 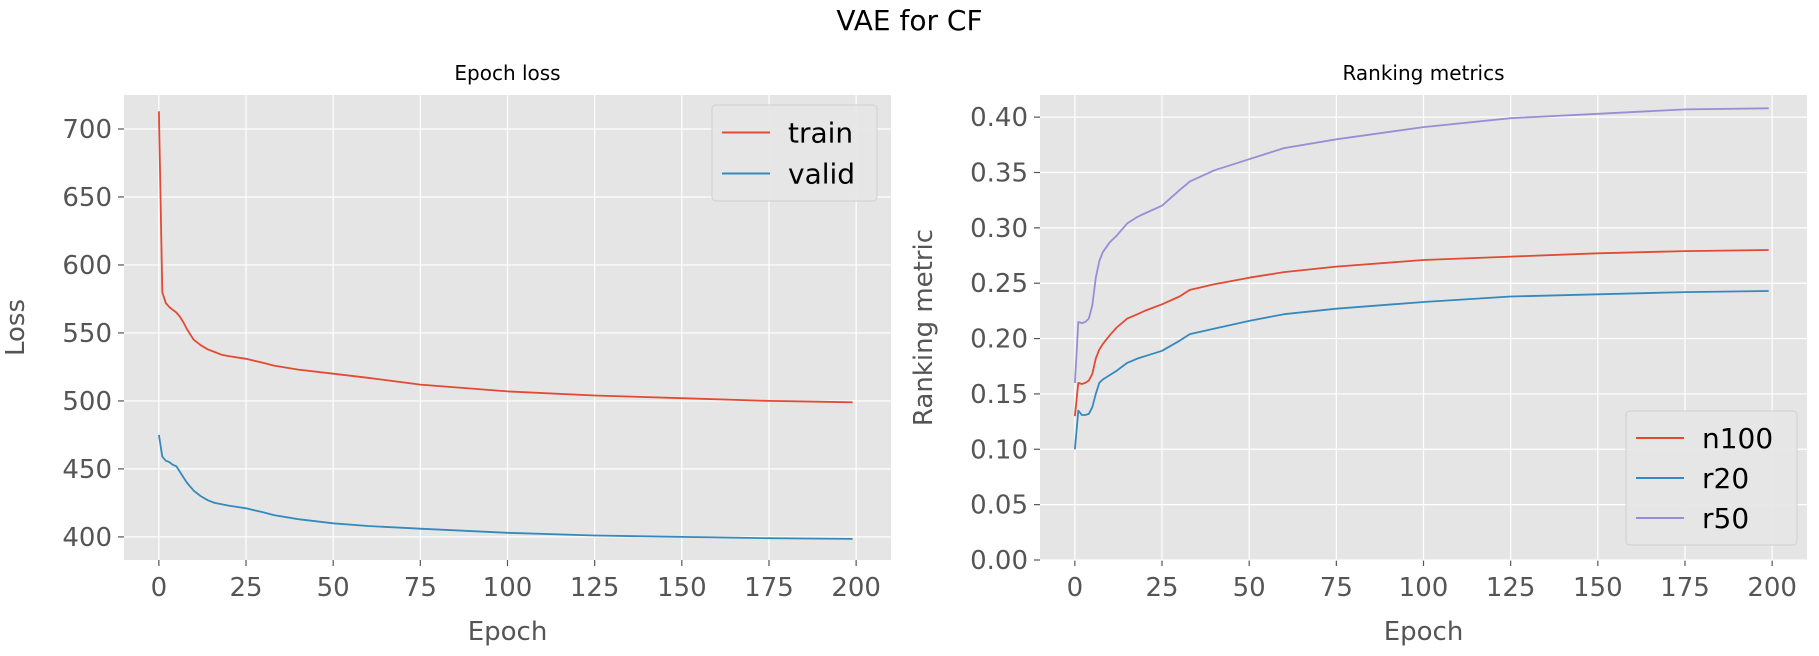 What do you see at coordinates (999, 450) in the screenshot?
I see `y-tick-label: 0.10` at bounding box center [999, 450].